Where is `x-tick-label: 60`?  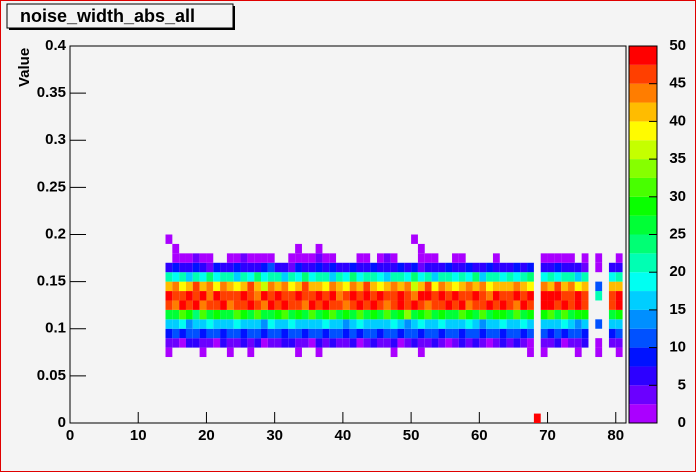 x-tick-label: 60 is located at coordinates (479, 435).